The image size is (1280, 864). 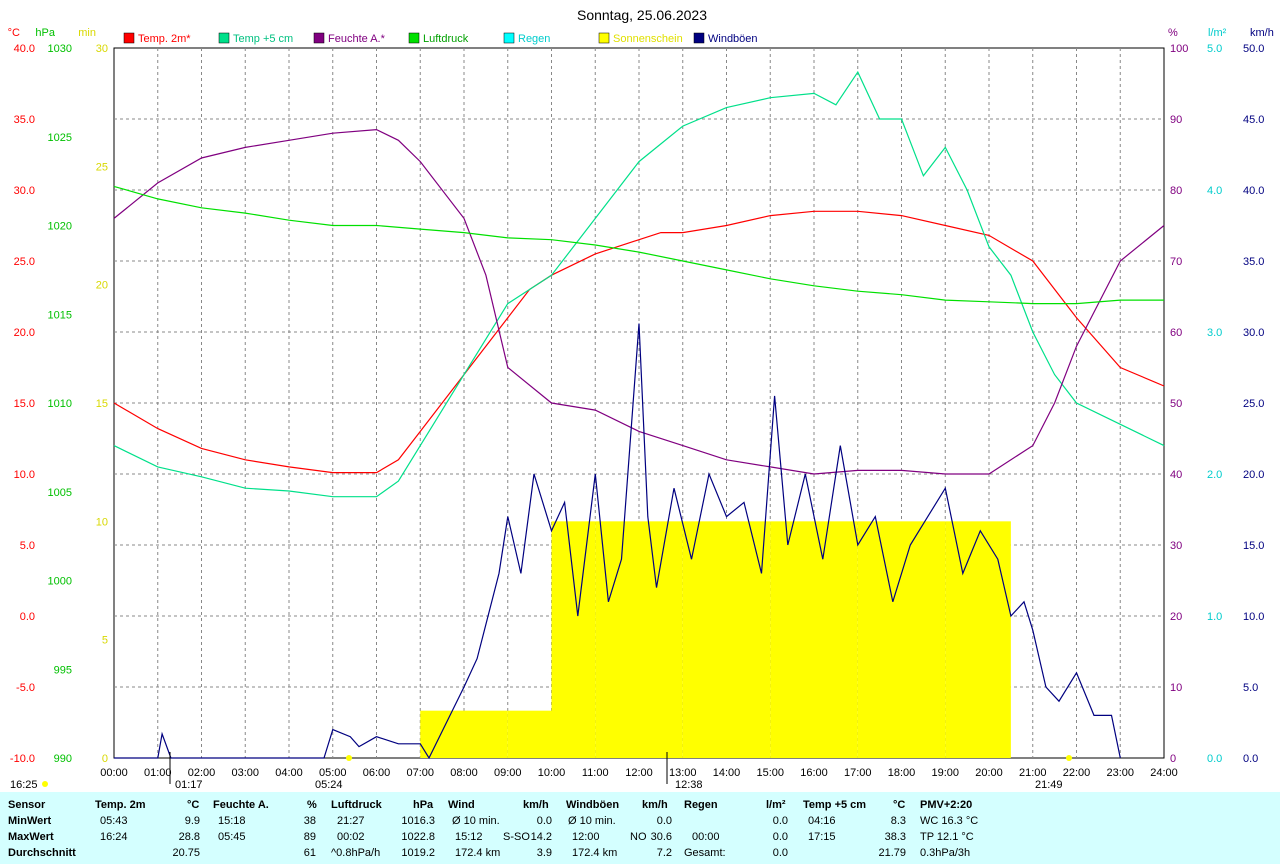 What do you see at coordinates (1214, 333) in the screenshot?
I see `rain-axis-tick: 3.0` at bounding box center [1214, 333].